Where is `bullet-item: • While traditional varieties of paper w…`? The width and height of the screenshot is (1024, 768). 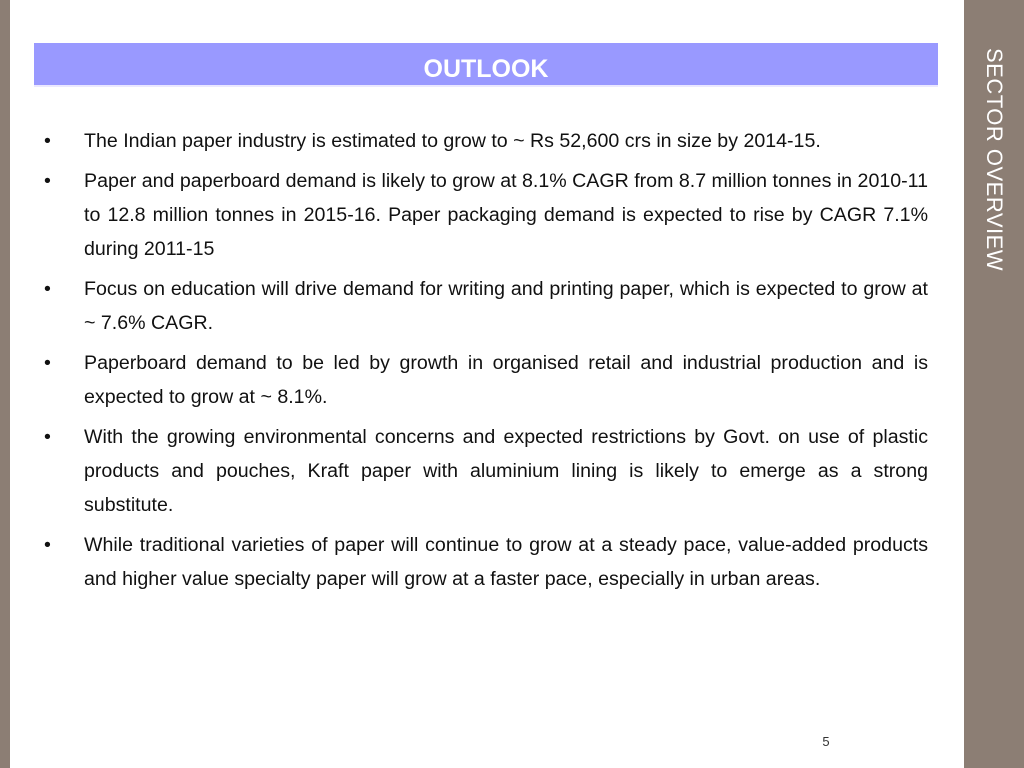 bullet-item: • While traditional varieties of paper w… is located at coordinates (486, 562).